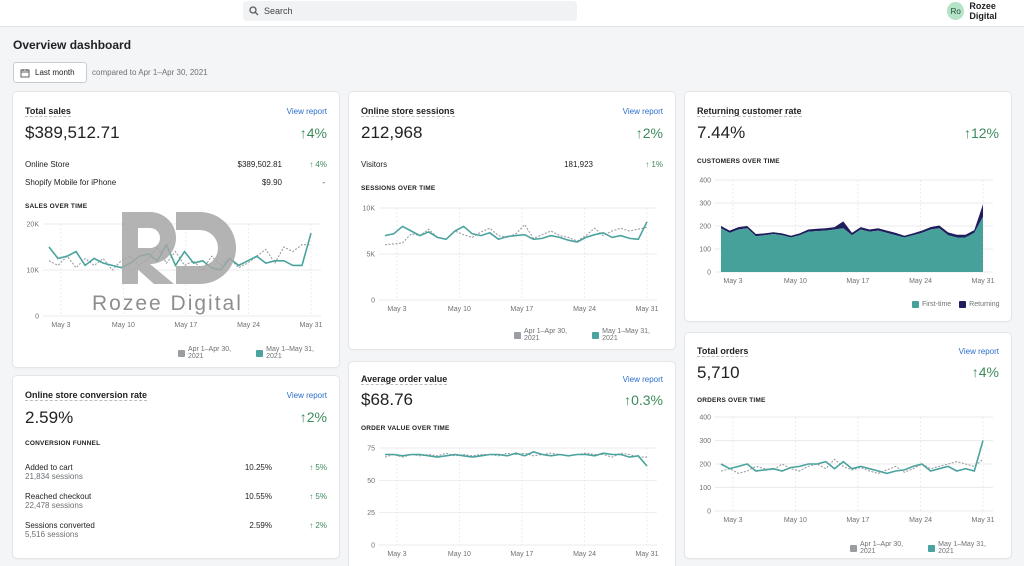 The image size is (1024, 566). Describe the element at coordinates (410, 11) in the screenshot. I see `search-input: Search` at that location.